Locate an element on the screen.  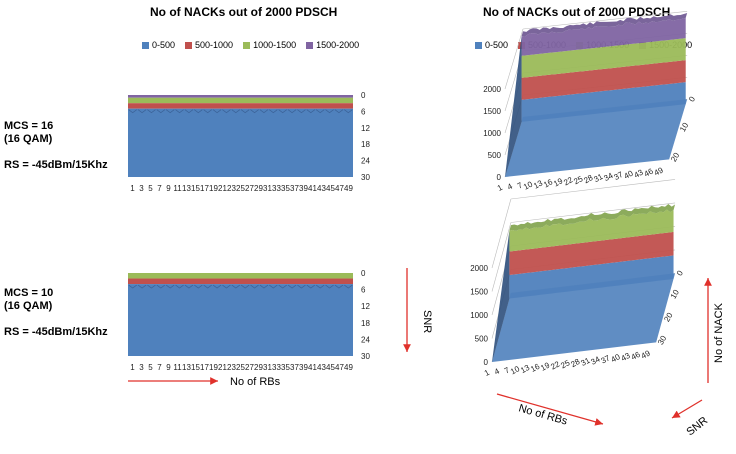
rs-label: RS = -45dBm/15Khz is located at coordinates (56, 165).